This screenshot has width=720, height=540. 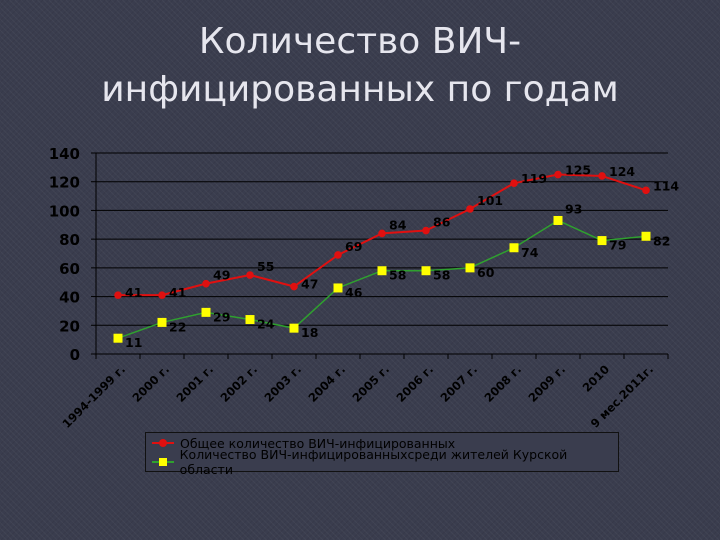 I want to click on x-tick-label: 2008 г., so click(x=502, y=383).